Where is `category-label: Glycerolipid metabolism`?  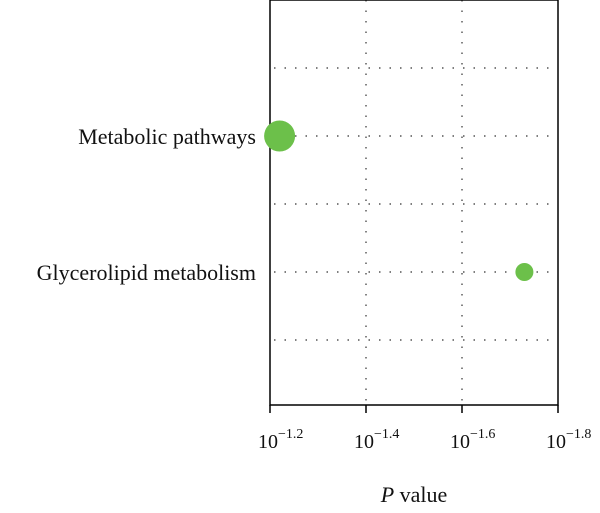 category-label: Glycerolipid metabolism is located at coordinates (146, 272).